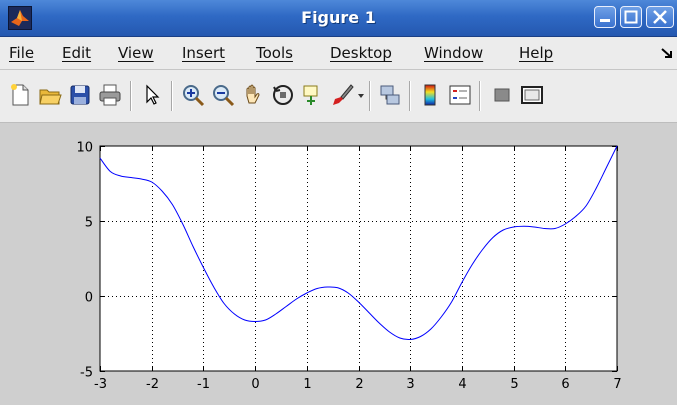  I want to click on dock-arrow-icon, so click(667, 53).